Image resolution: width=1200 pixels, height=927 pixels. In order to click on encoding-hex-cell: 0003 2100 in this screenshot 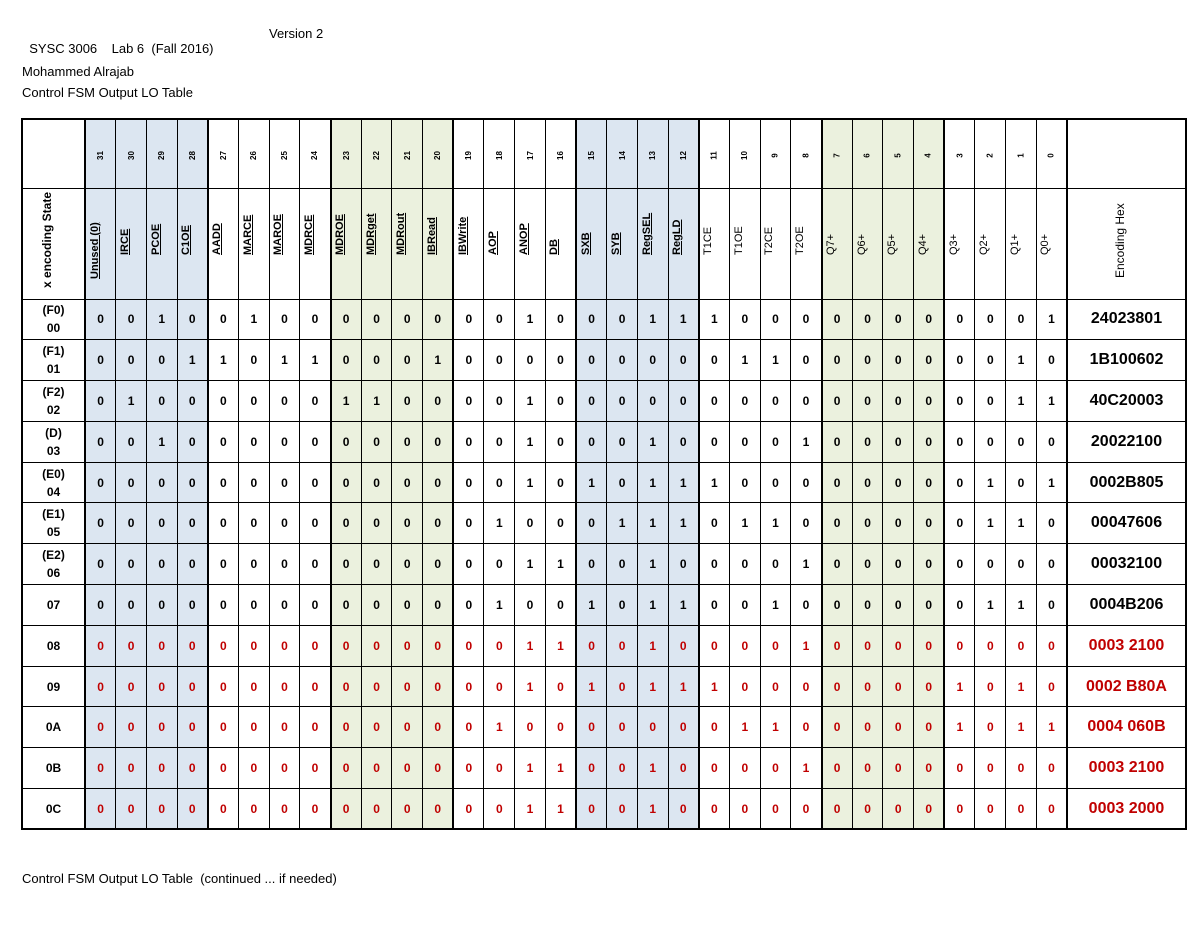, I will do `click(1126, 768)`.